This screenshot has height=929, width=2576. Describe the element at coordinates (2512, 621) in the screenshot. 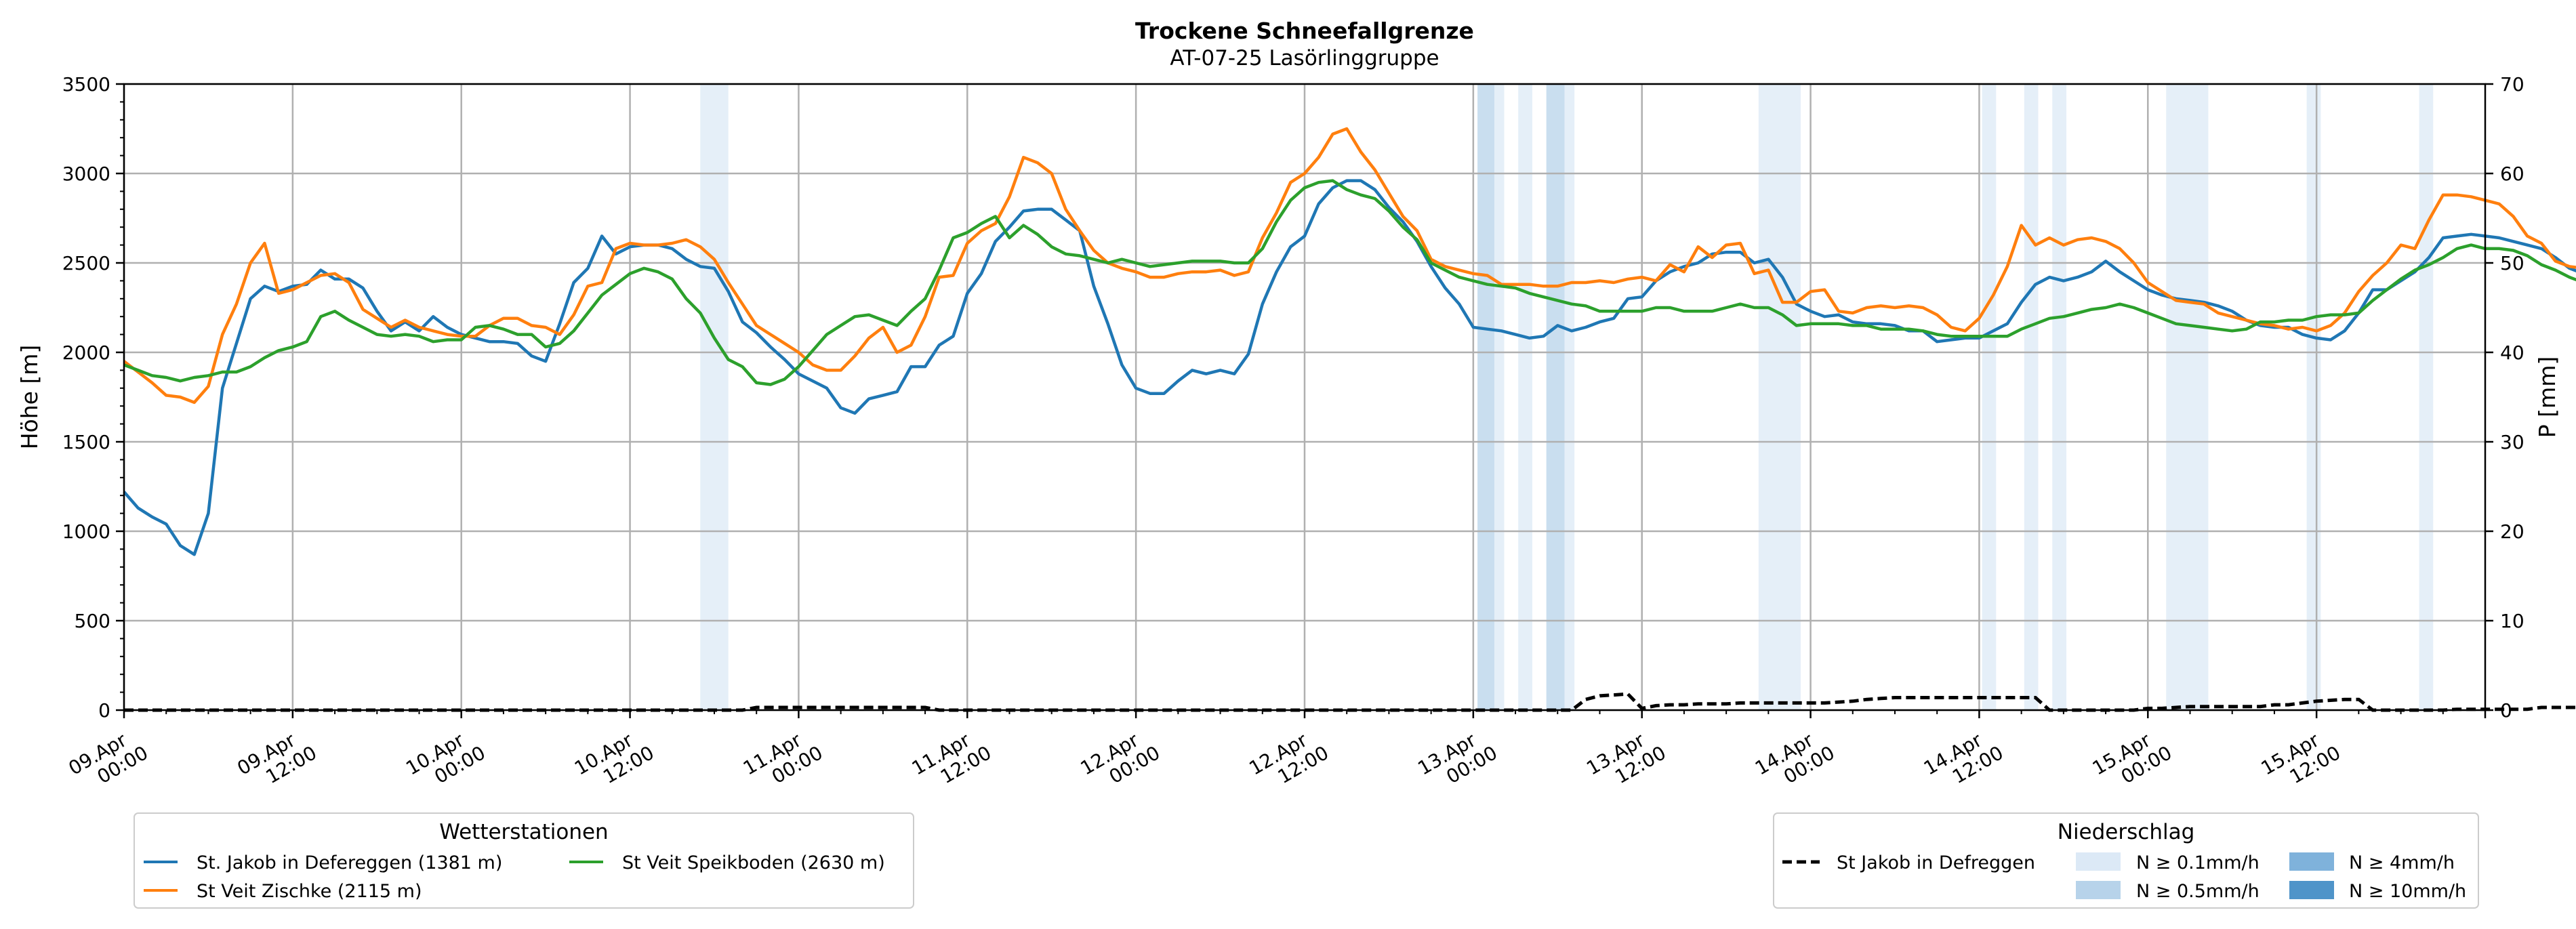

I see `y2-tick-label-1: 10` at that location.